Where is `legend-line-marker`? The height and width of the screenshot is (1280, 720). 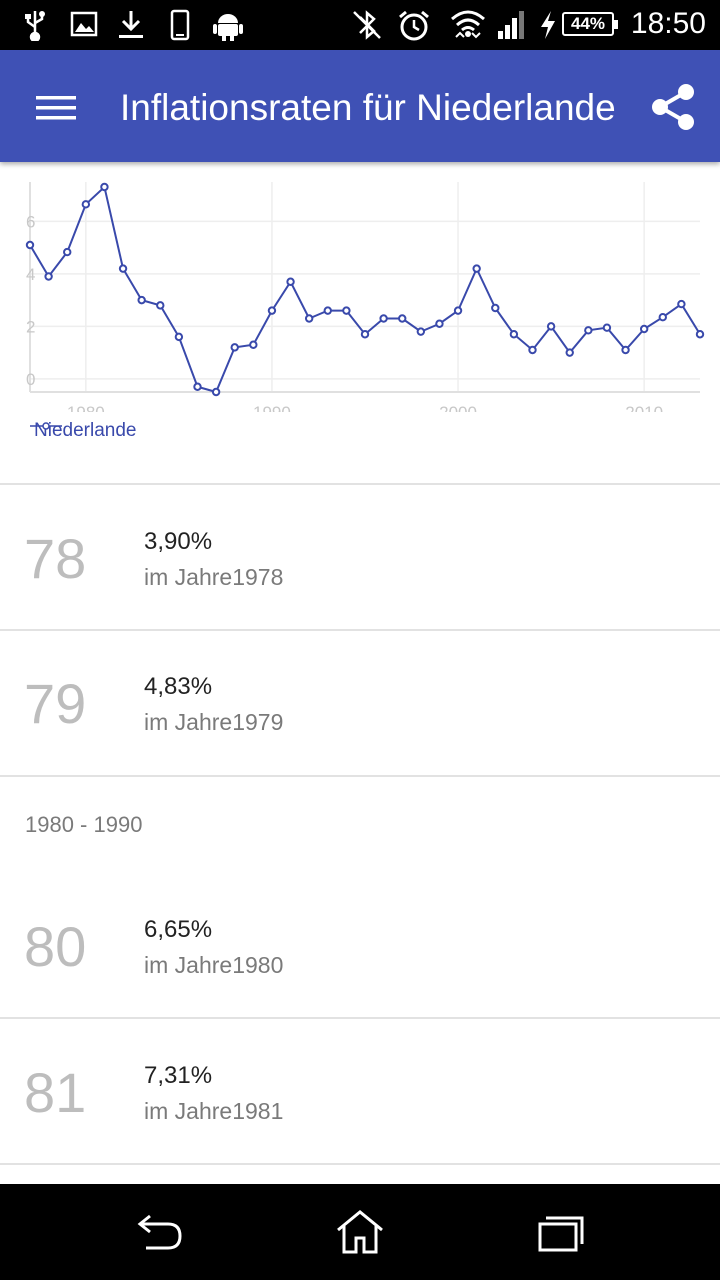
legend-line-marker is located at coordinates (46, 426).